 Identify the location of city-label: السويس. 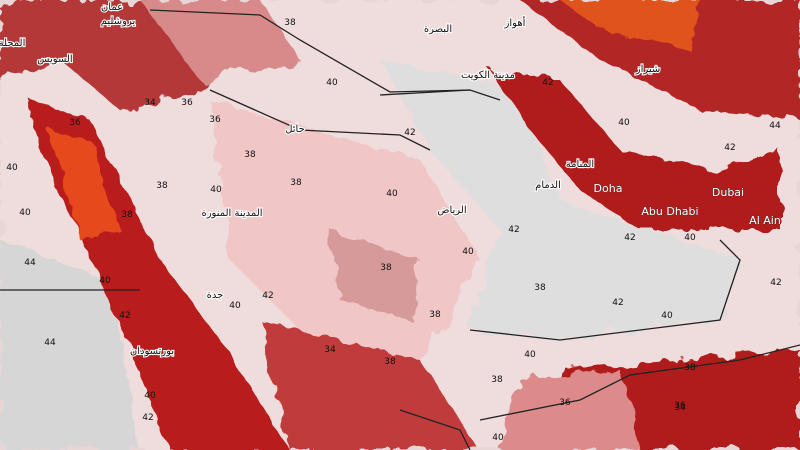
(54, 59).